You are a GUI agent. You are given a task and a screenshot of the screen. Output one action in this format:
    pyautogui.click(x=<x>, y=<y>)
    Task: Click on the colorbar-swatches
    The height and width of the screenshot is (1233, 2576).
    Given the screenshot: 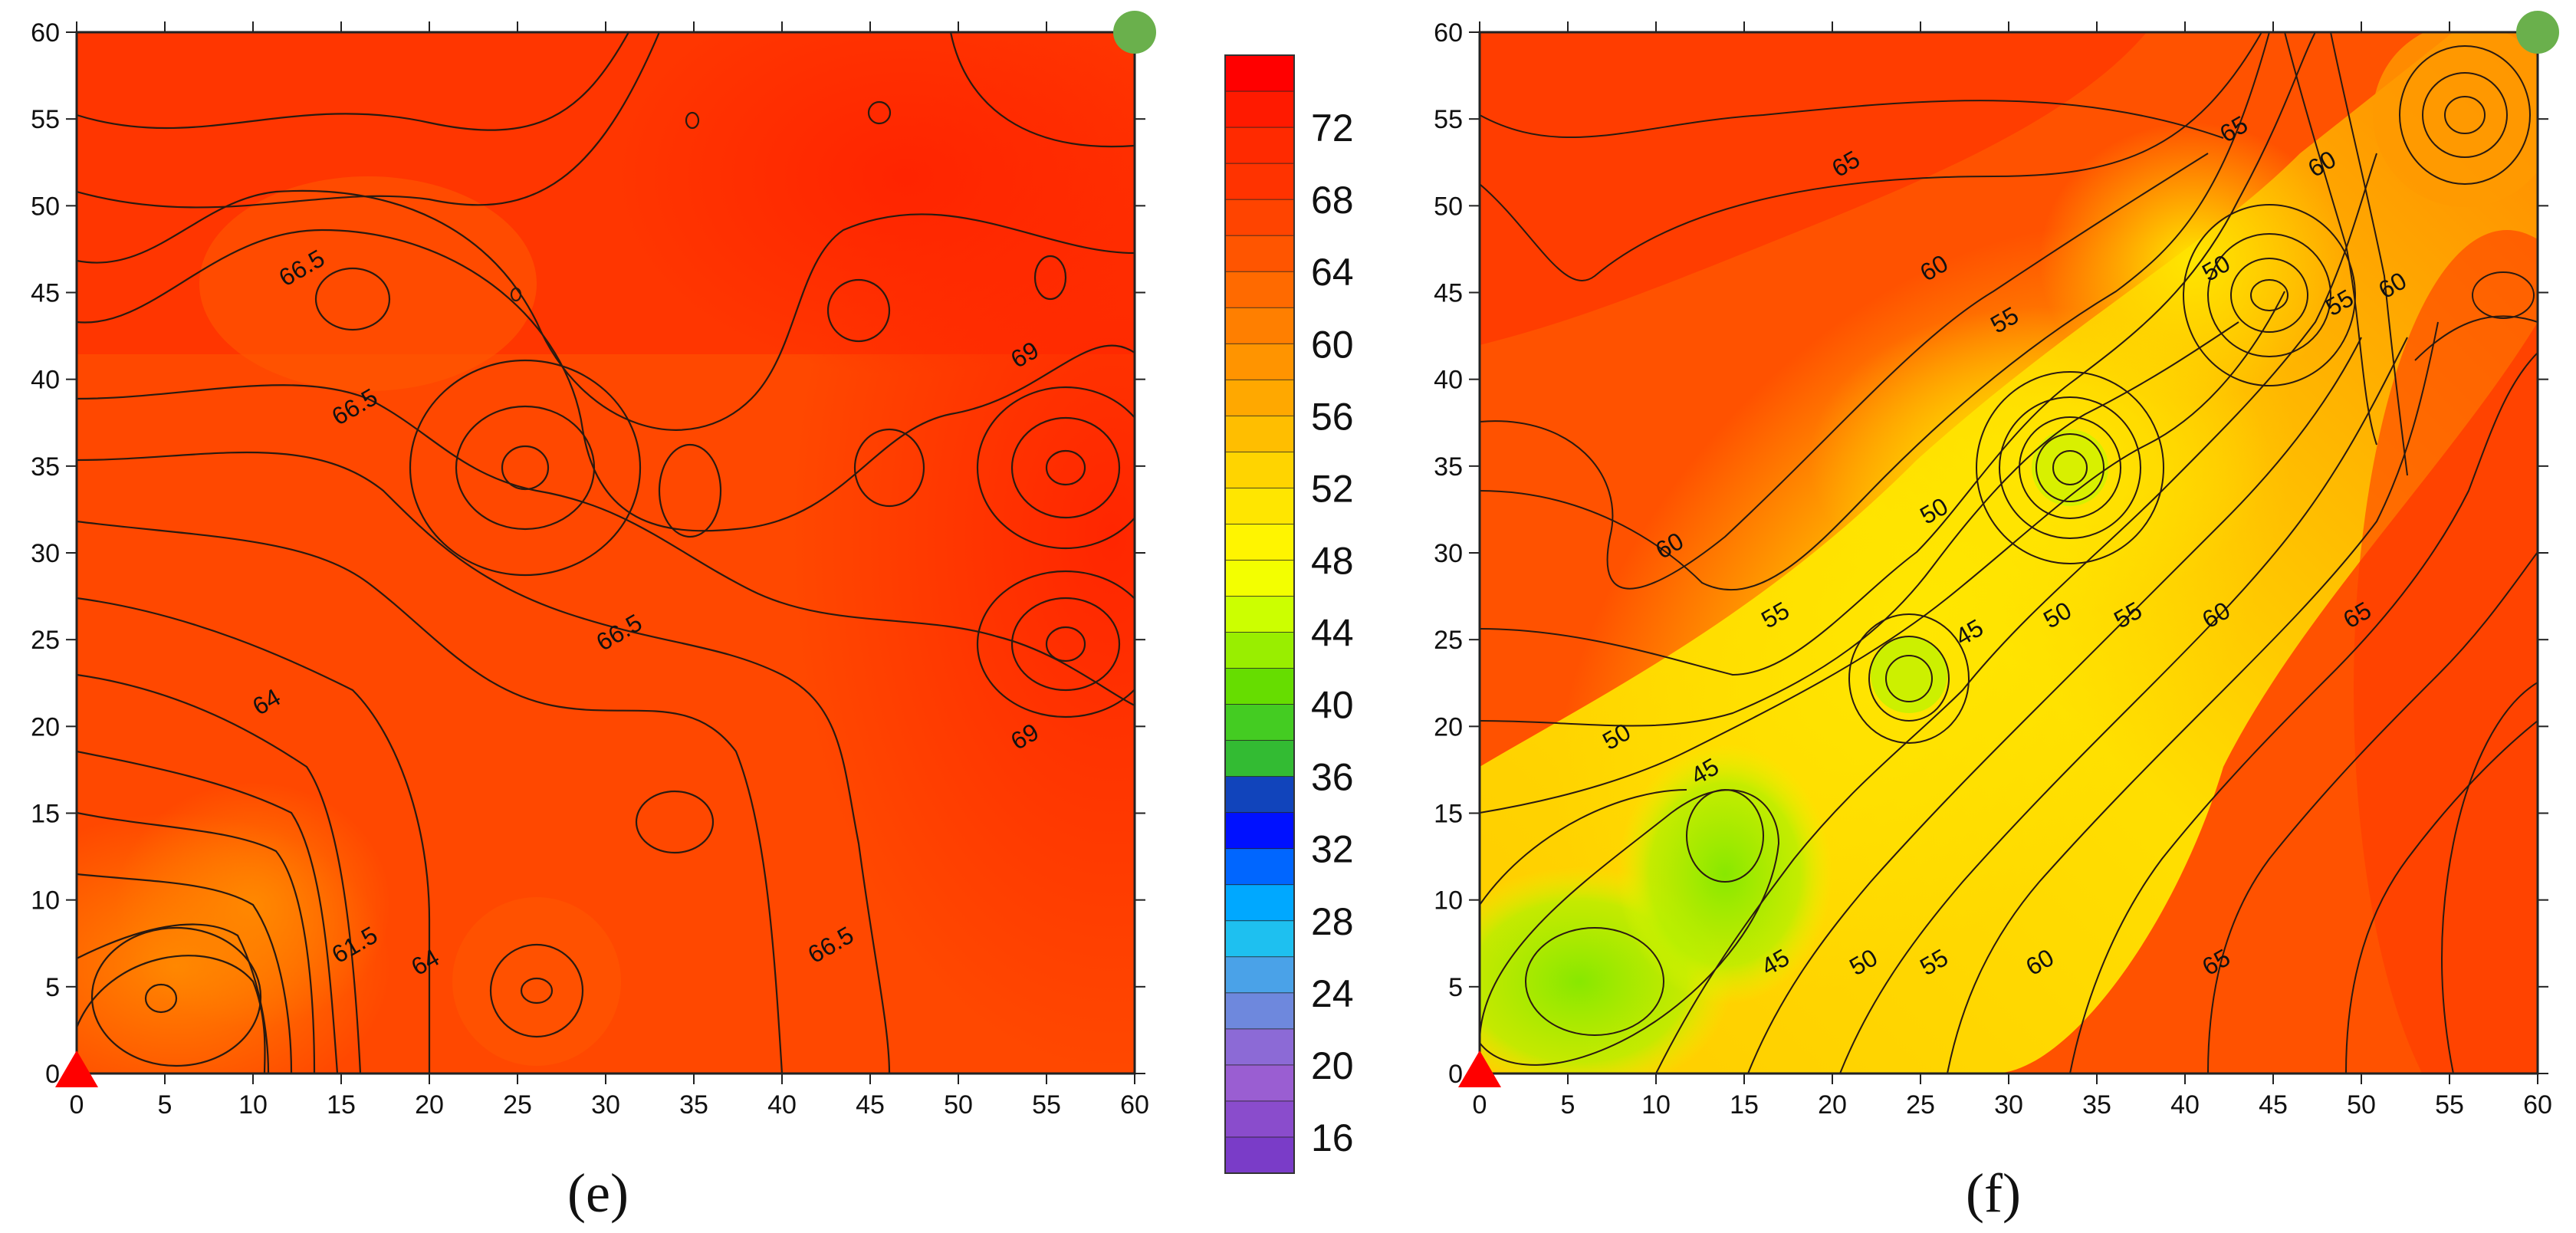 What is the action you would take?
    pyautogui.click(x=1259, y=614)
    